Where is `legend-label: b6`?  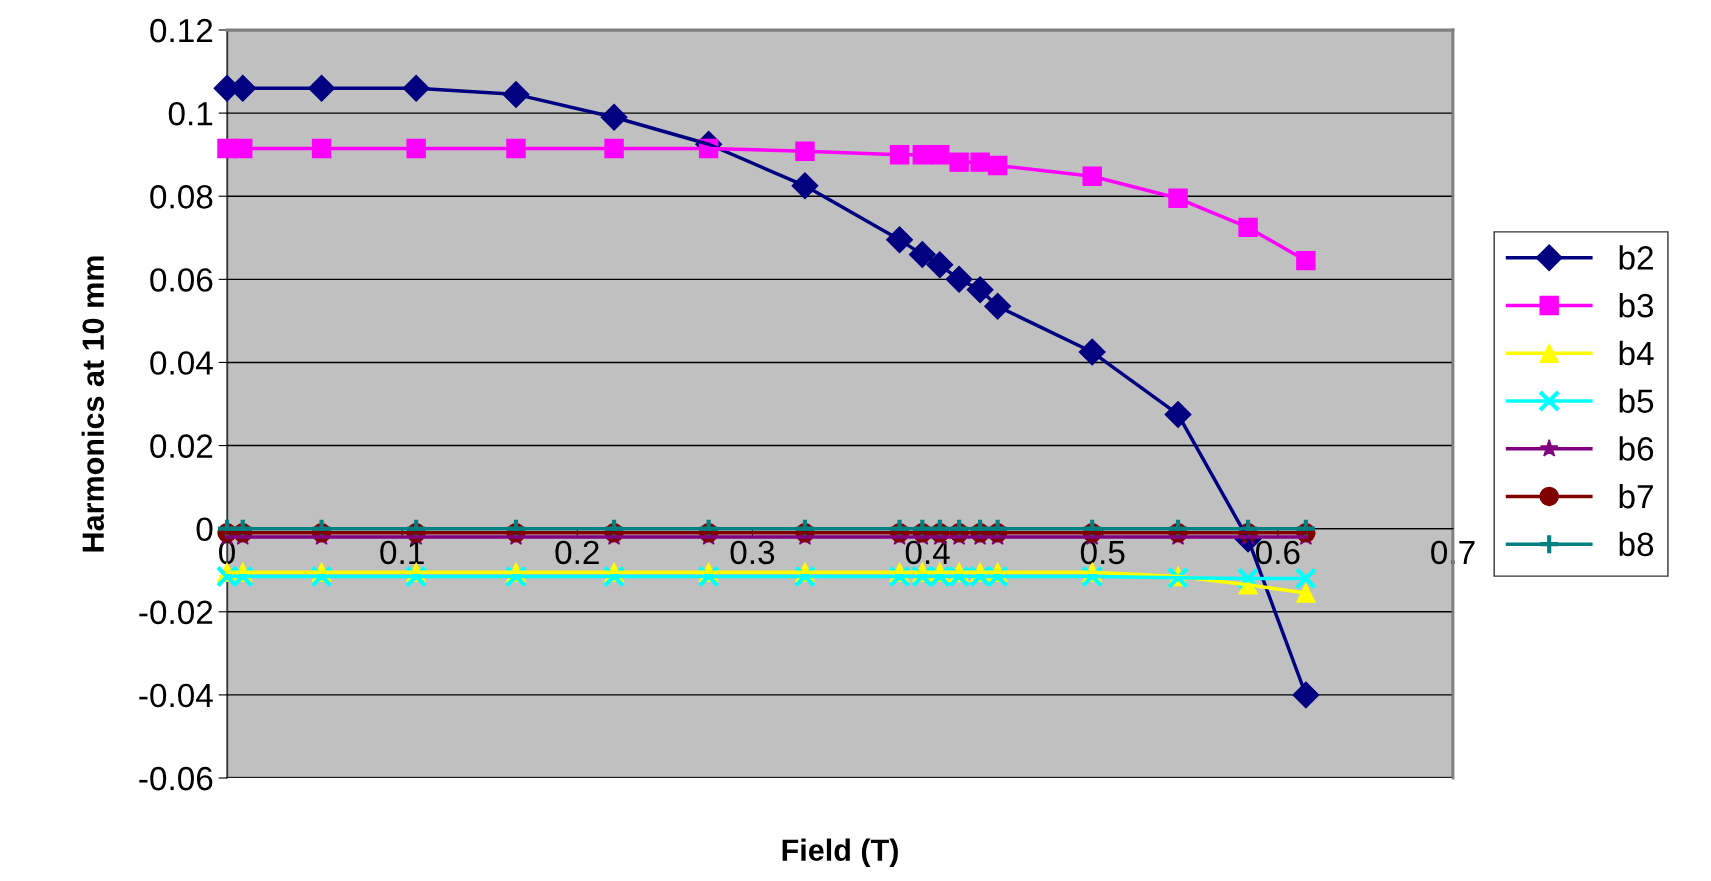 legend-label: b6 is located at coordinates (1636, 448).